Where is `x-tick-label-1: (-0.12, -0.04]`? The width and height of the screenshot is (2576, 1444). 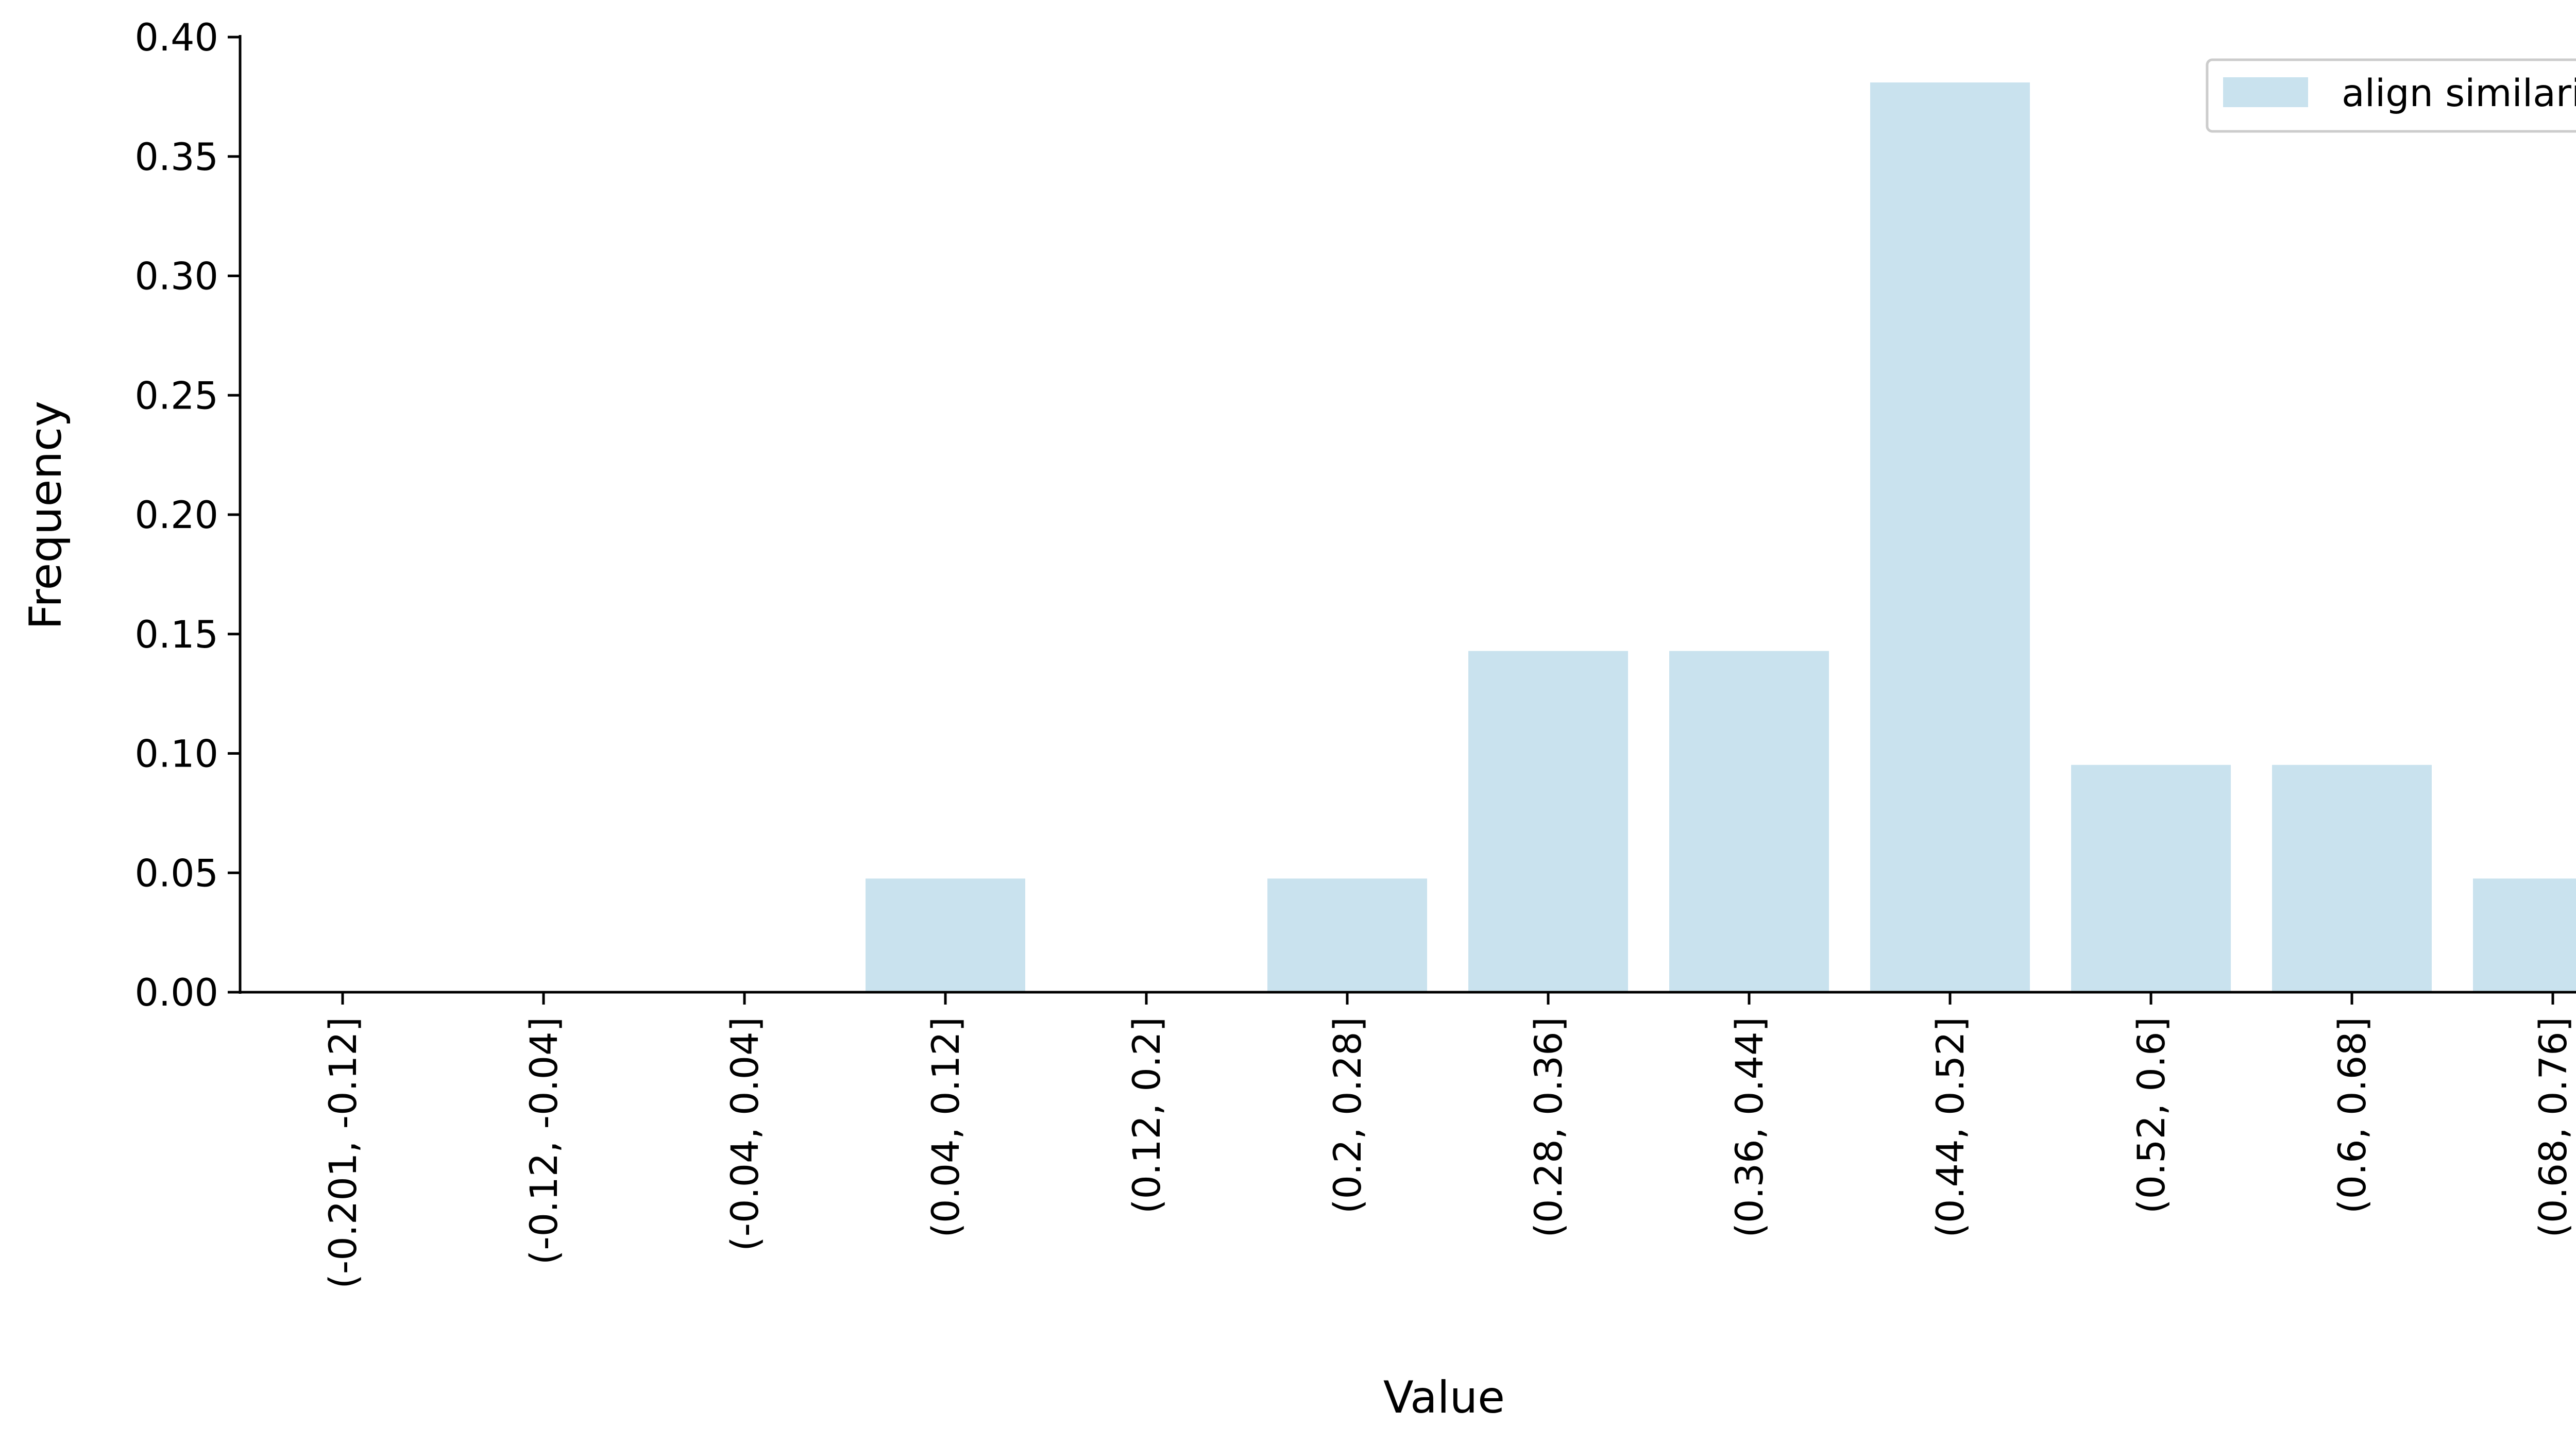
x-tick-label-1: (-0.12, -0.04] is located at coordinates (544, 1141).